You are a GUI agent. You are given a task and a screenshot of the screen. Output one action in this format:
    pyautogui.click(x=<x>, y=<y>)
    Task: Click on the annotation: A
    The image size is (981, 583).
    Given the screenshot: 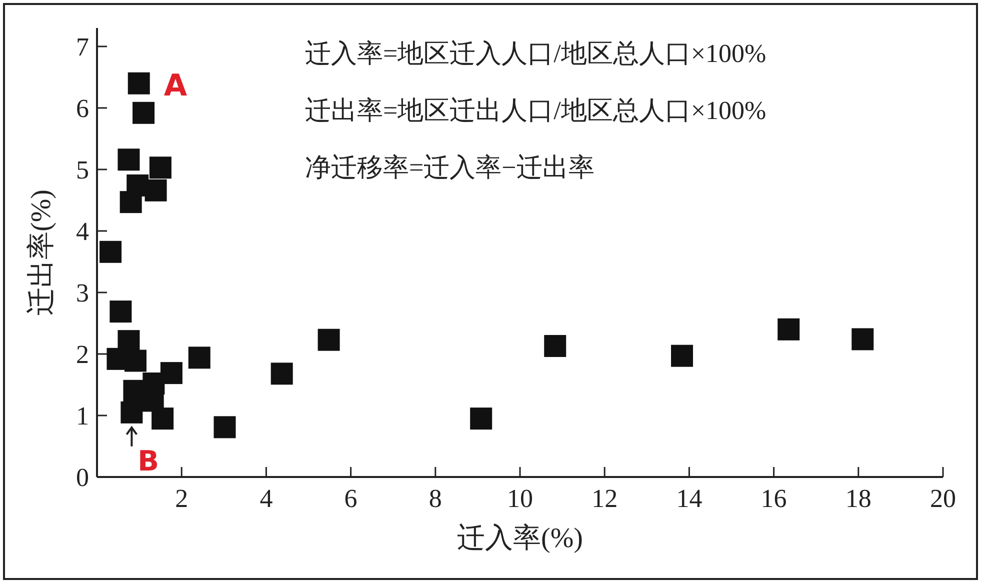 What is the action you would take?
    pyautogui.click(x=176, y=86)
    